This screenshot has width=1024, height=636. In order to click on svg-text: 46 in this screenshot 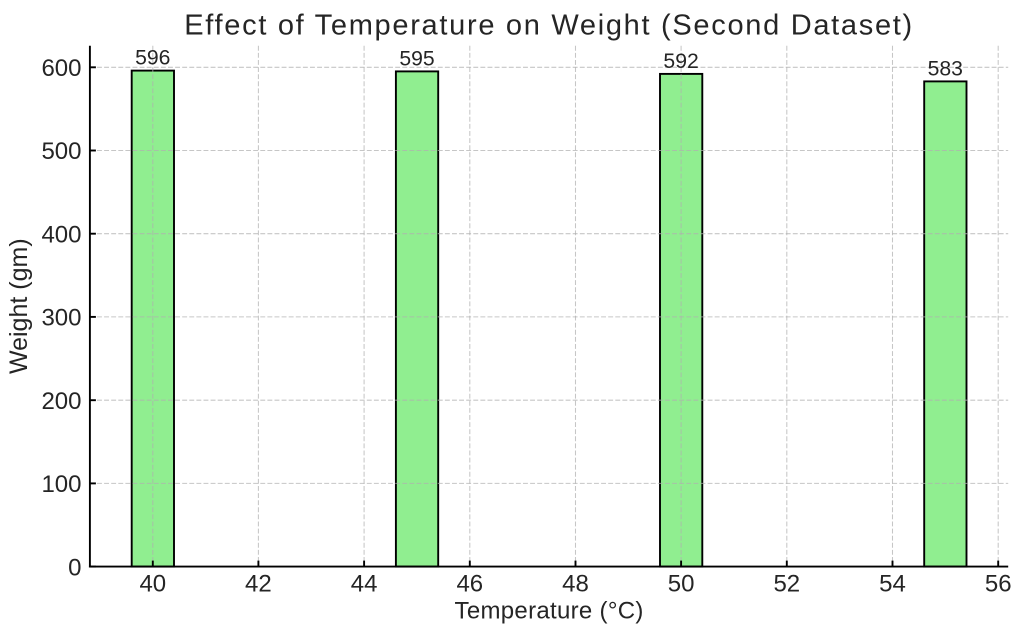, I will do `click(469, 583)`.